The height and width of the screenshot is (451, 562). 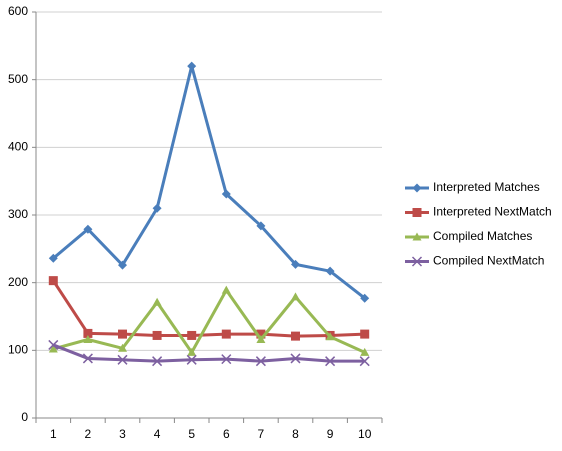 What do you see at coordinates (191, 434) in the screenshot?
I see `x-tick-label: 5` at bounding box center [191, 434].